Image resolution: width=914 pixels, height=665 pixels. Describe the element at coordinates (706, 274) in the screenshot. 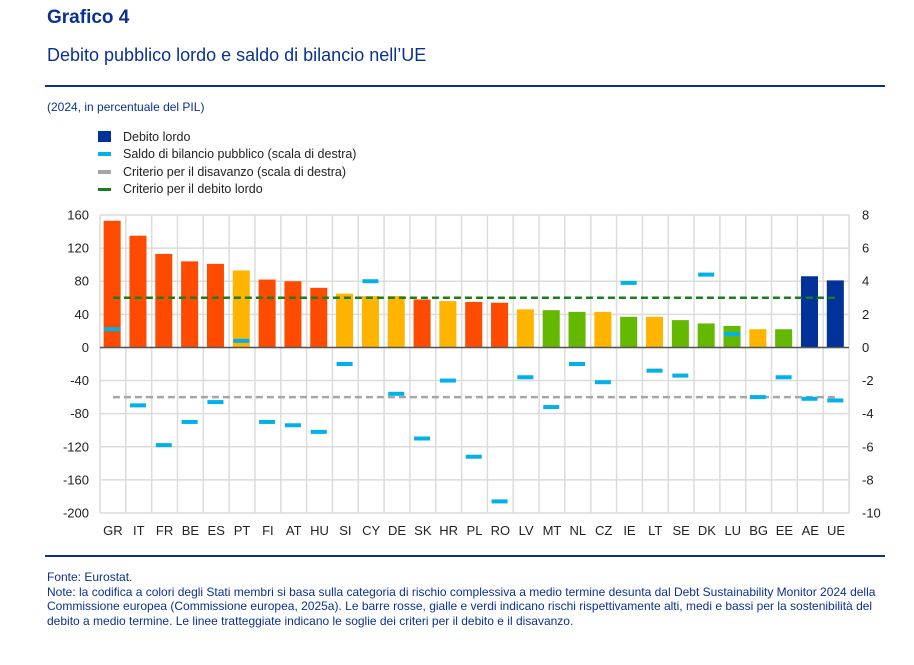

I see `balance-marker-dk` at that location.